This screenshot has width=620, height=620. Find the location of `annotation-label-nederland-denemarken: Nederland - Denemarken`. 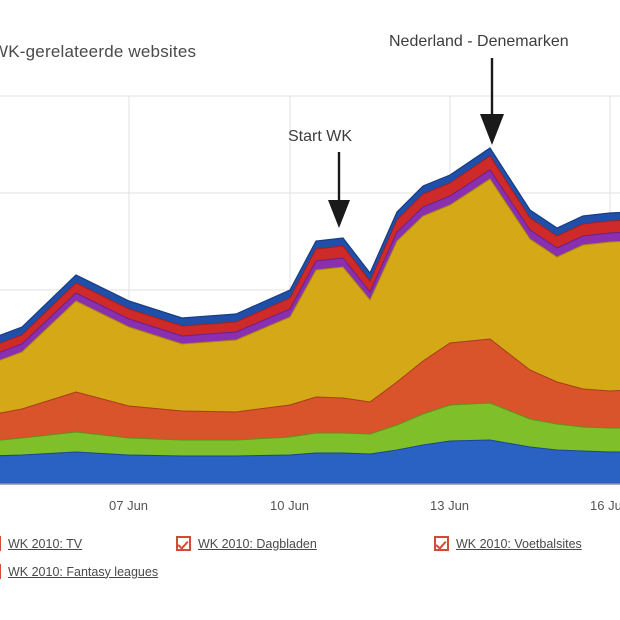

annotation-label-nederland-denemarken: Nederland - Denemarken is located at coordinates (479, 41).